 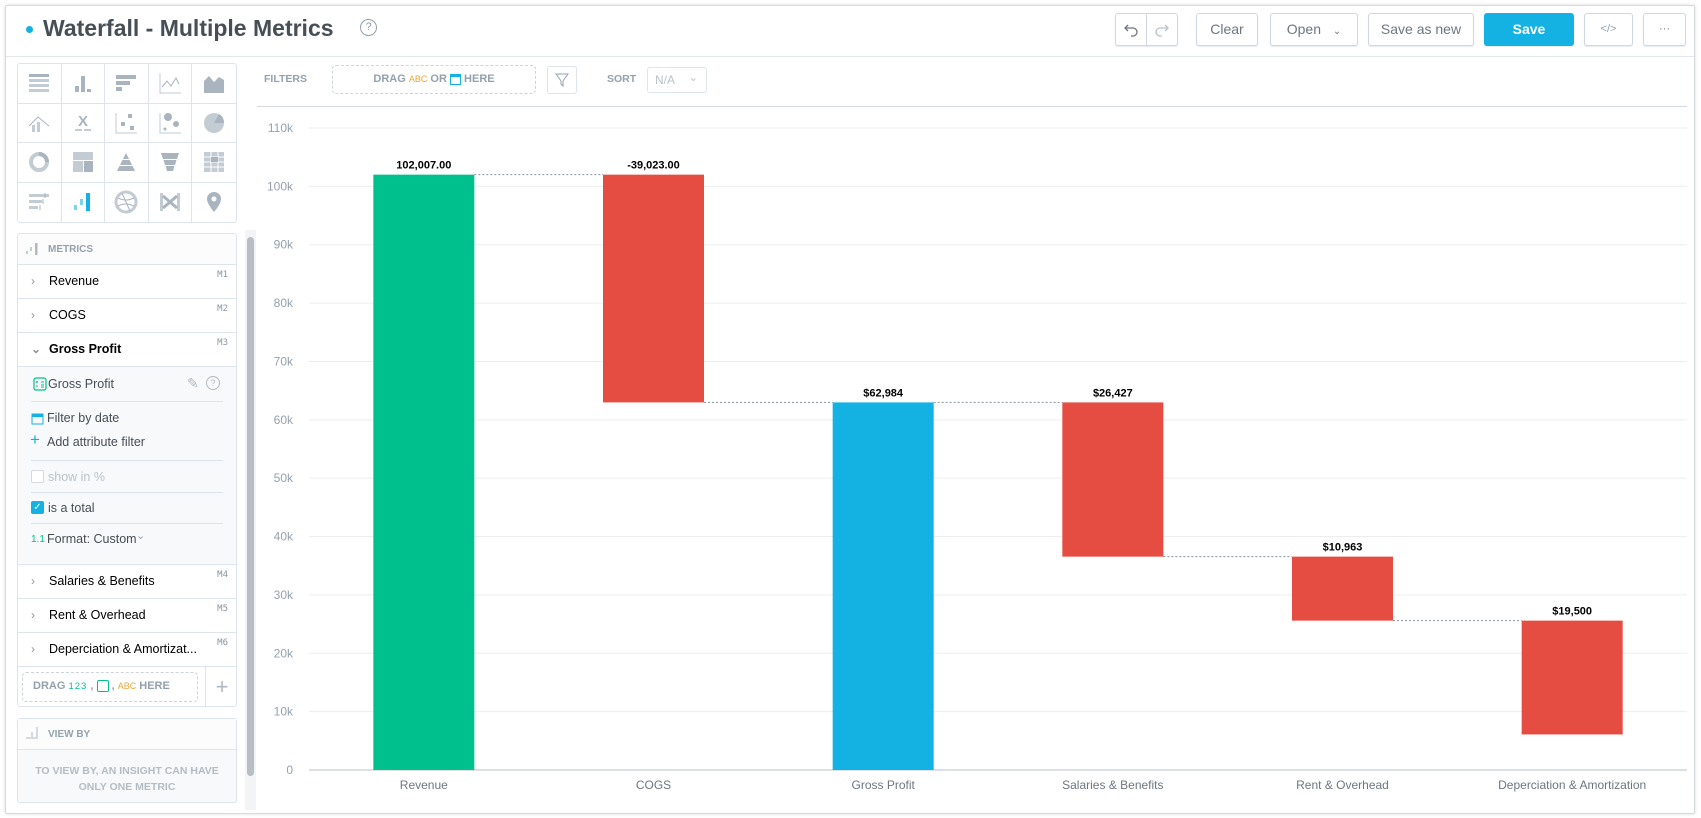 I want to click on chart-type-donut, so click(x=40, y=163).